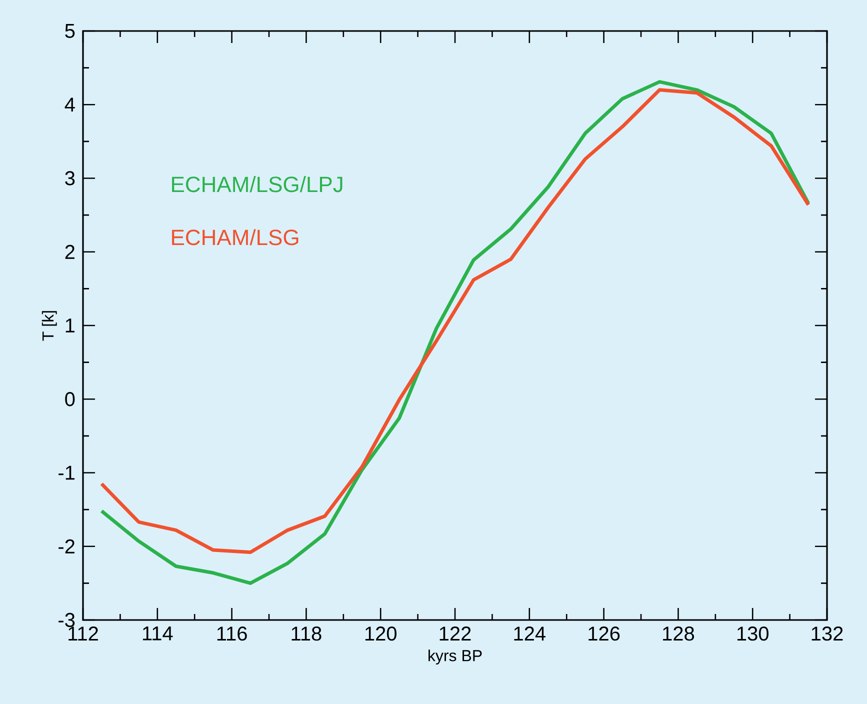 This screenshot has height=704, width=867. I want to click on y-tick-label: 0, so click(70, 399).